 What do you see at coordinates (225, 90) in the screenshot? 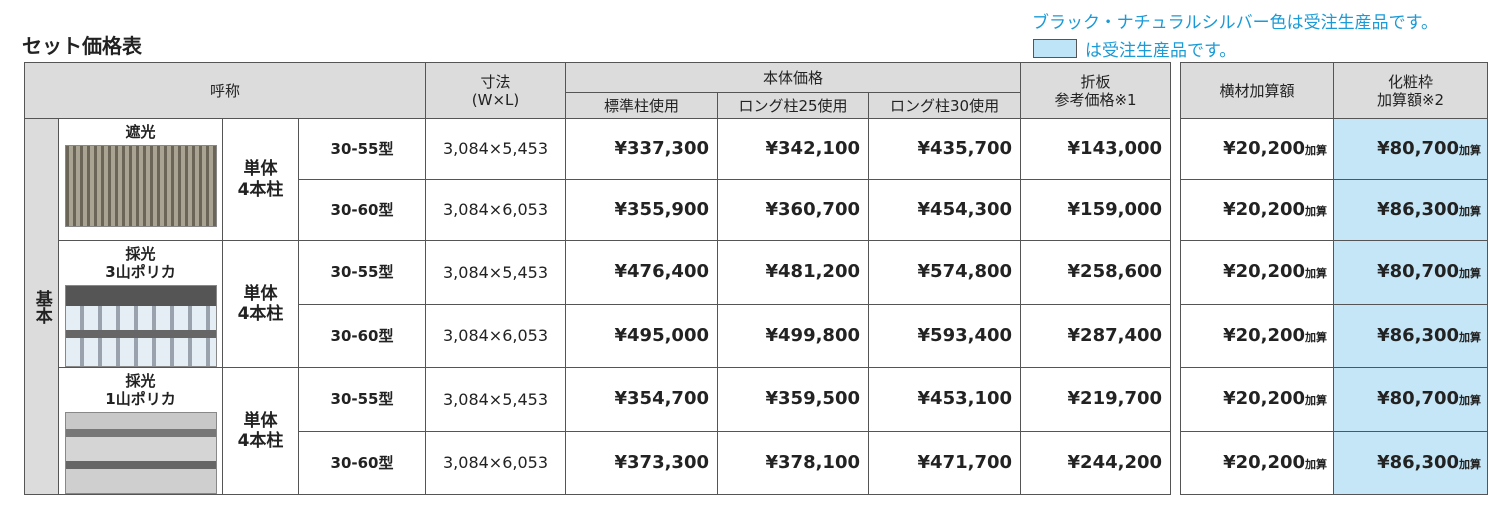
I see `header-cell: 呼称` at bounding box center [225, 90].